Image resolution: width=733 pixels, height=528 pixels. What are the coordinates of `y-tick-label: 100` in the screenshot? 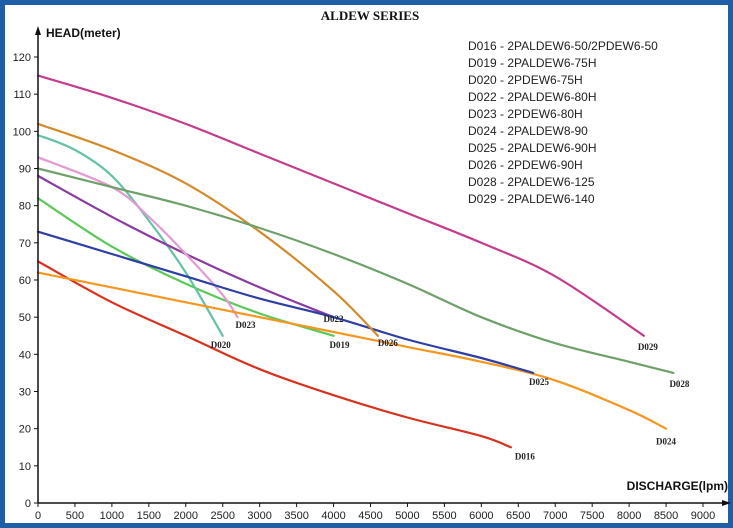 It's located at (22, 132).